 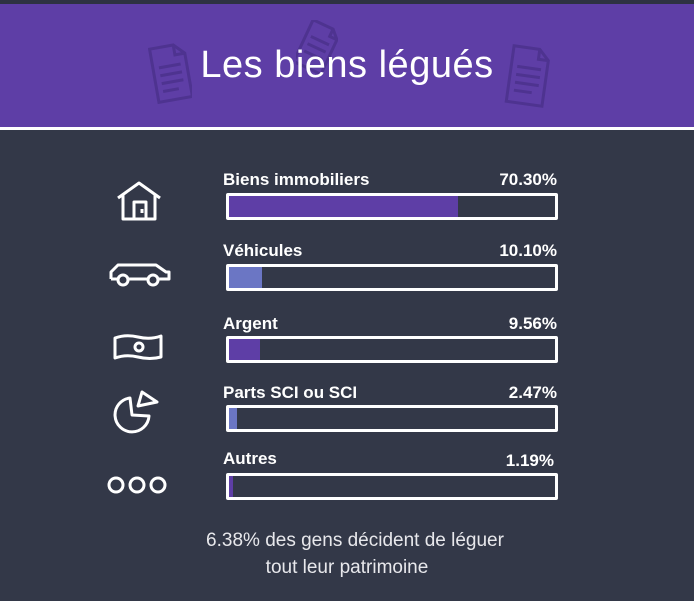 I want to click on bar-label: Parts SCI ou SCI, so click(x=290, y=392).